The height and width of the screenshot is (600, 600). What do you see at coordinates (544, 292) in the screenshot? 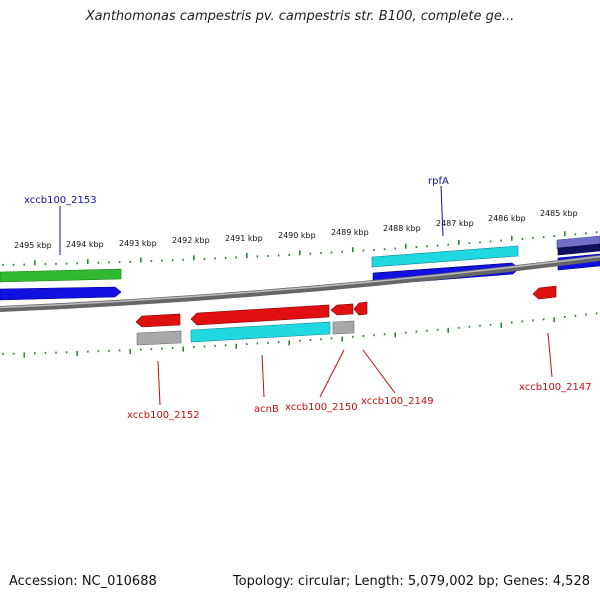
I see `gene-xccb100-2147-cds` at bounding box center [544, 292].